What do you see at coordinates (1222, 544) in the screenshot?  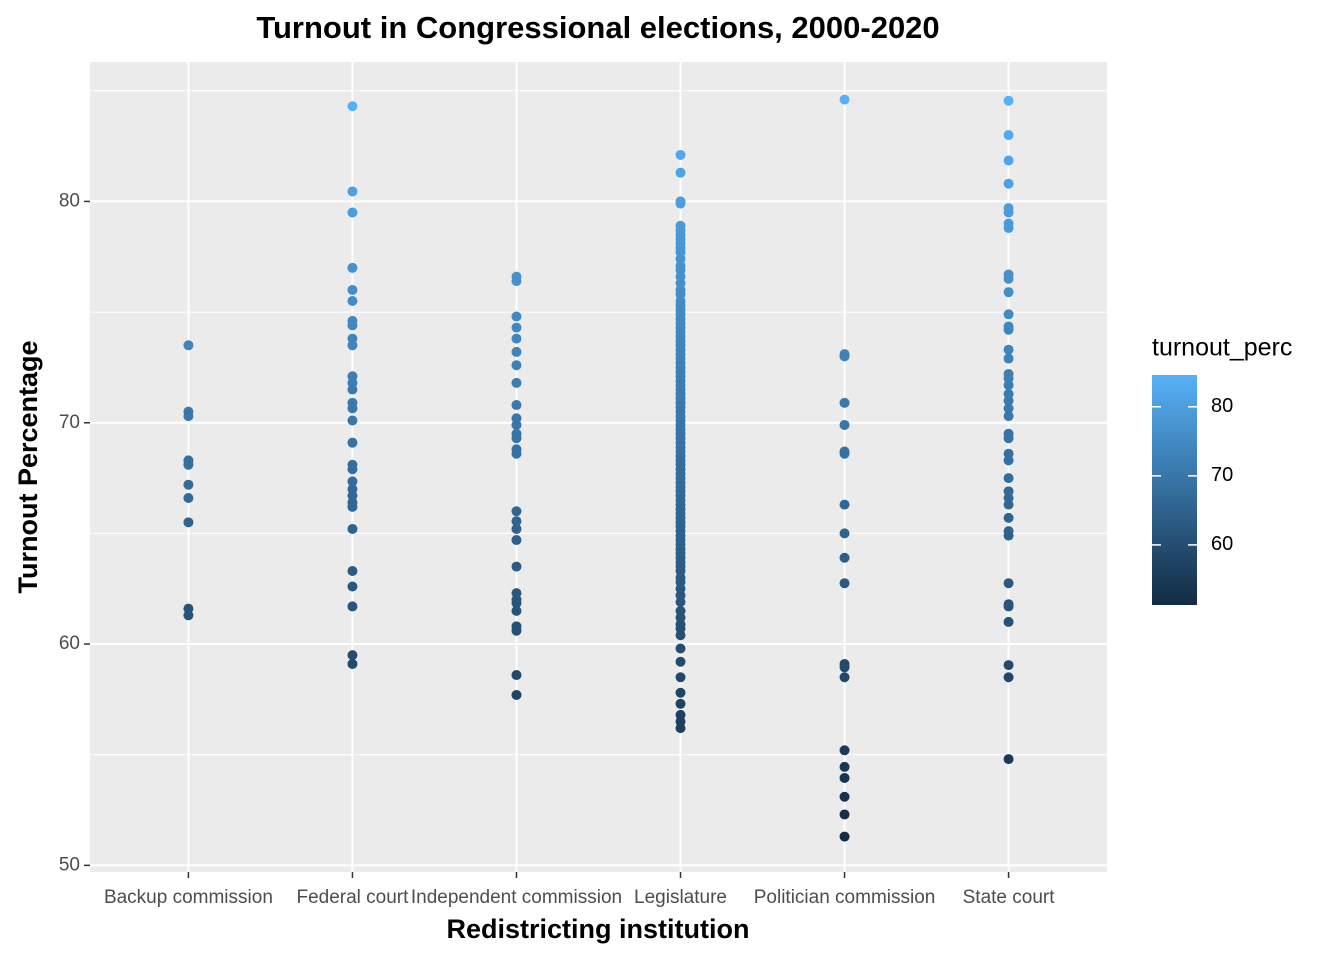 I see `legend-label: 60` at bounding box center [1222, 544].